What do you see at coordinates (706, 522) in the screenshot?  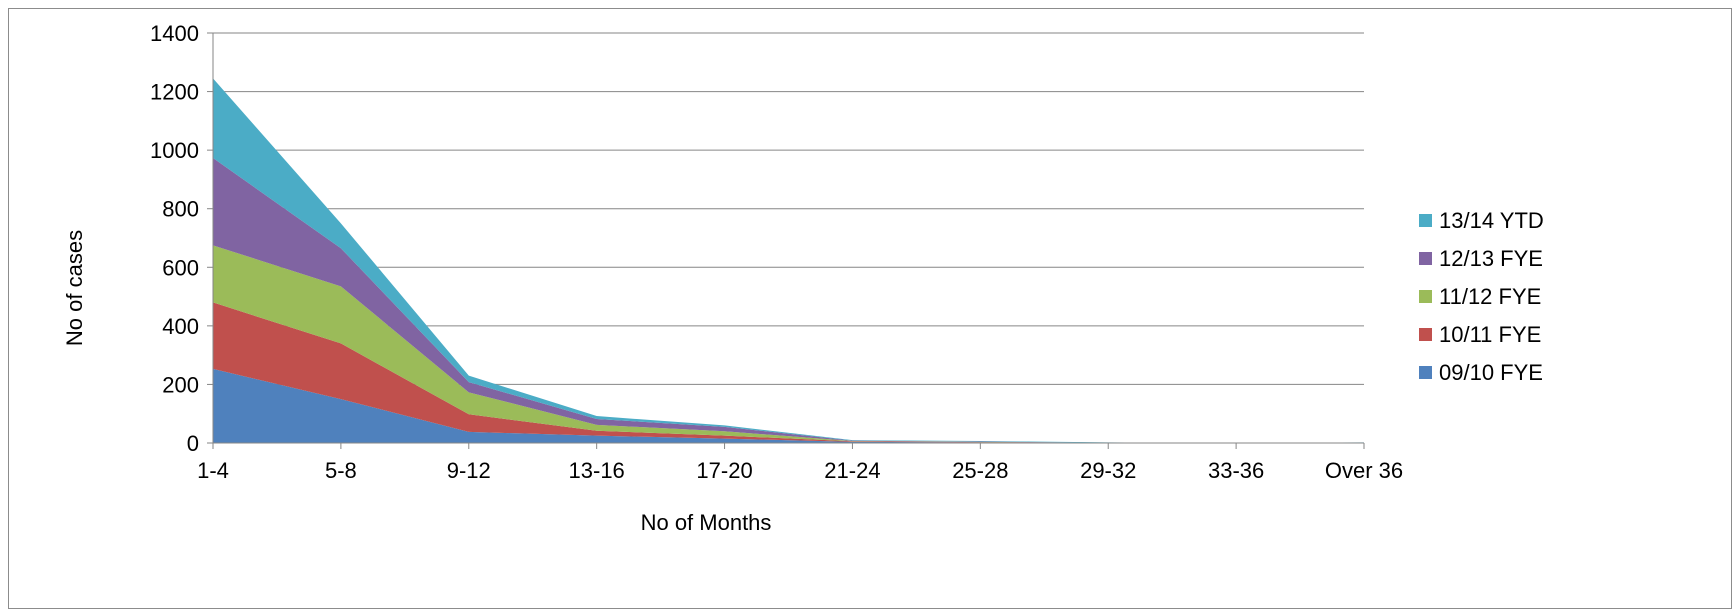 I see `x-axis-label: No of Months` at bounding box center [706, 522].